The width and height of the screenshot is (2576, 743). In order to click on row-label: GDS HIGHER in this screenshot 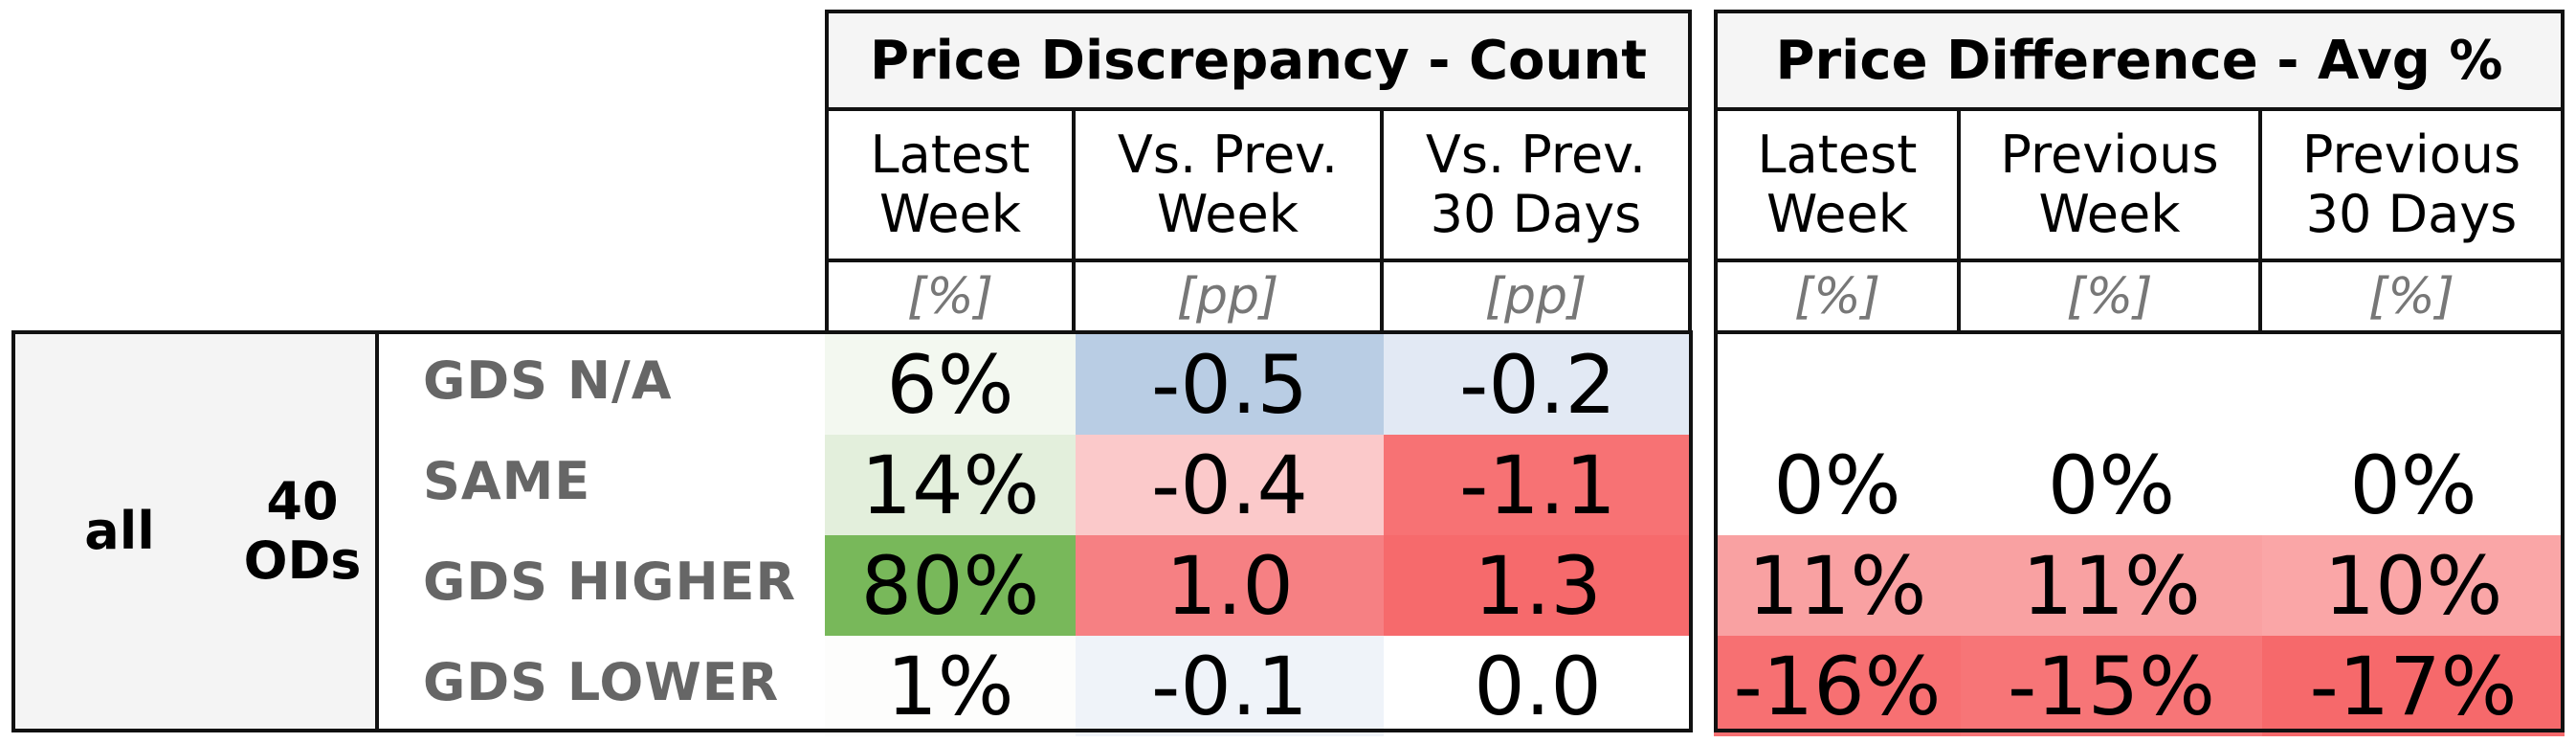, I will do `click(610, 582)`.